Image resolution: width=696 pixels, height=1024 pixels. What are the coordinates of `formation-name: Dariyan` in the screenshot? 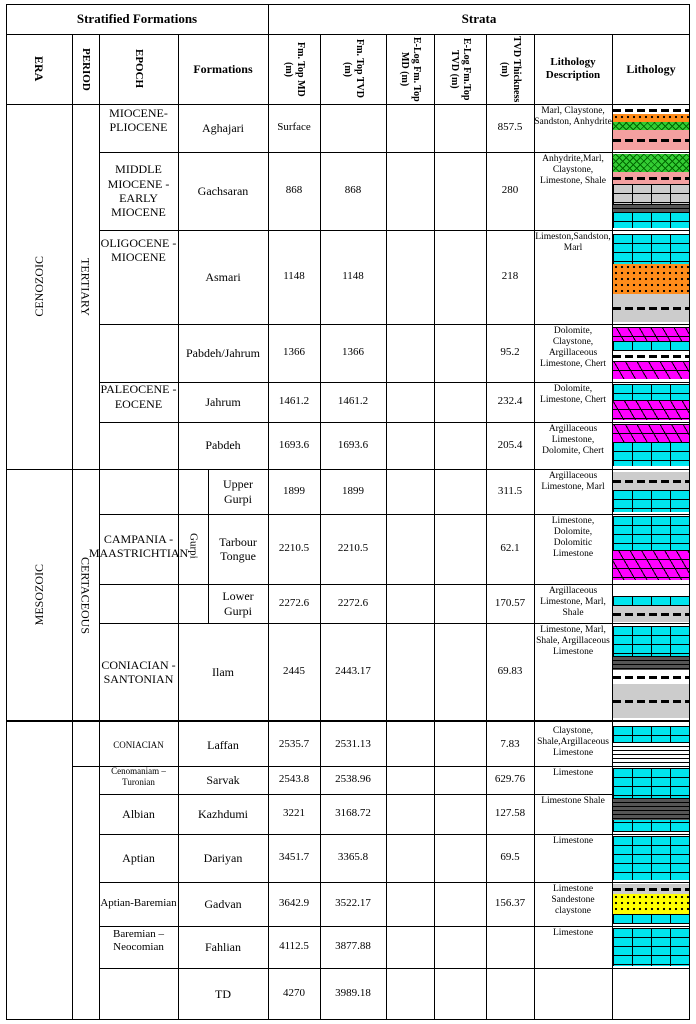 It's located at (223, 857).